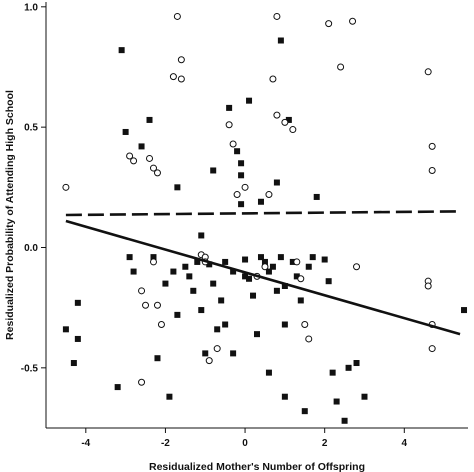 The height and width of the screenshot is (472, 474). I want to click on y-tick-label: -0.5, so click(30, 368).